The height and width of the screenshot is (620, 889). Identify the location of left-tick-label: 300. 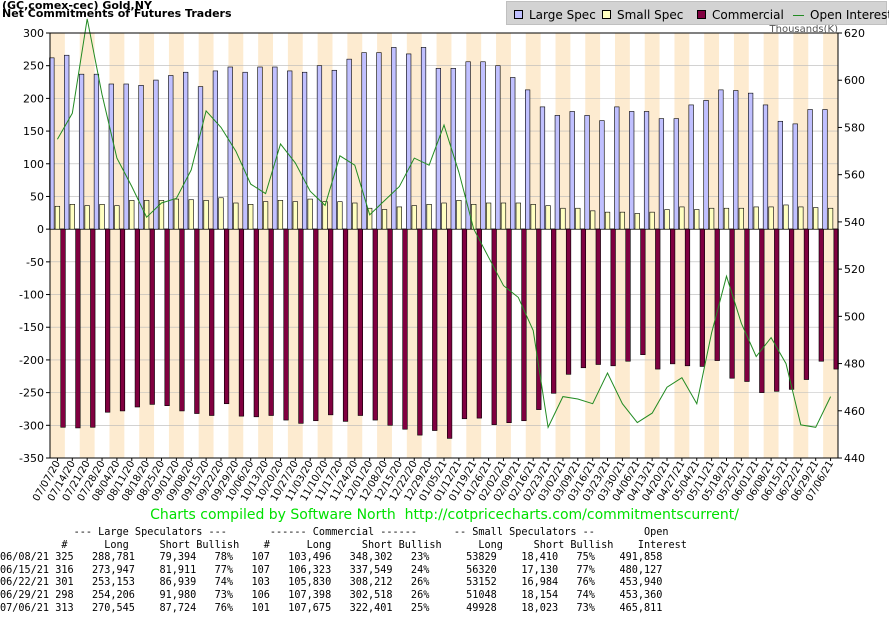
(33, 33).